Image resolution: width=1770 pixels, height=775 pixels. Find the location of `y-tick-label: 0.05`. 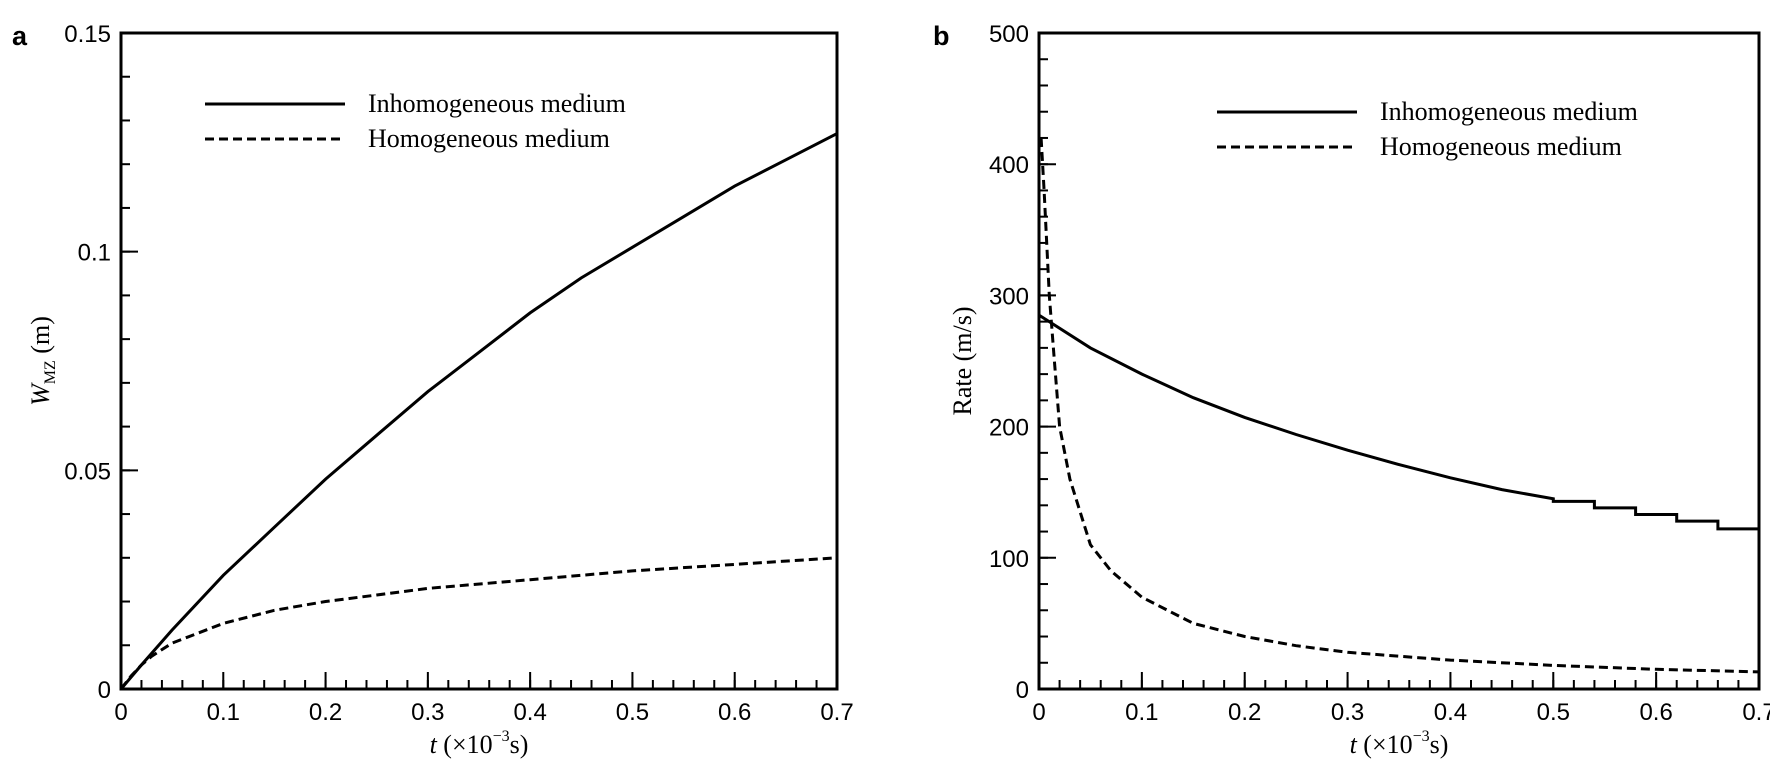

y-tick-label: 0.05 is located at coordinates (87, 471).